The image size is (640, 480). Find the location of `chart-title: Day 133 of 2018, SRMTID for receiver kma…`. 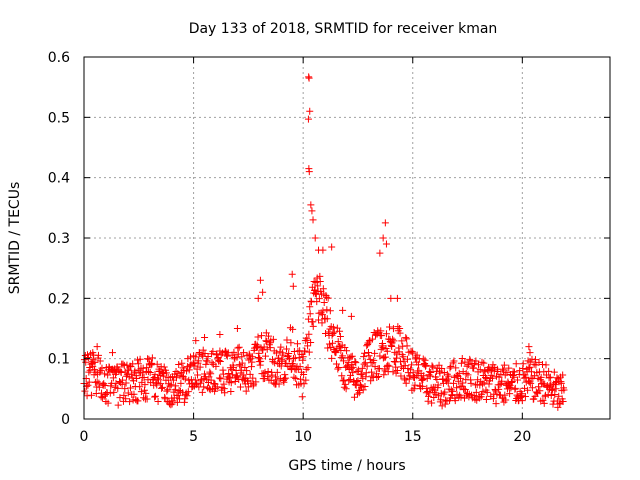

chart-title: Day 133 of 2018, SRMTID for receiver kma… is located at coordinates (343, 29).